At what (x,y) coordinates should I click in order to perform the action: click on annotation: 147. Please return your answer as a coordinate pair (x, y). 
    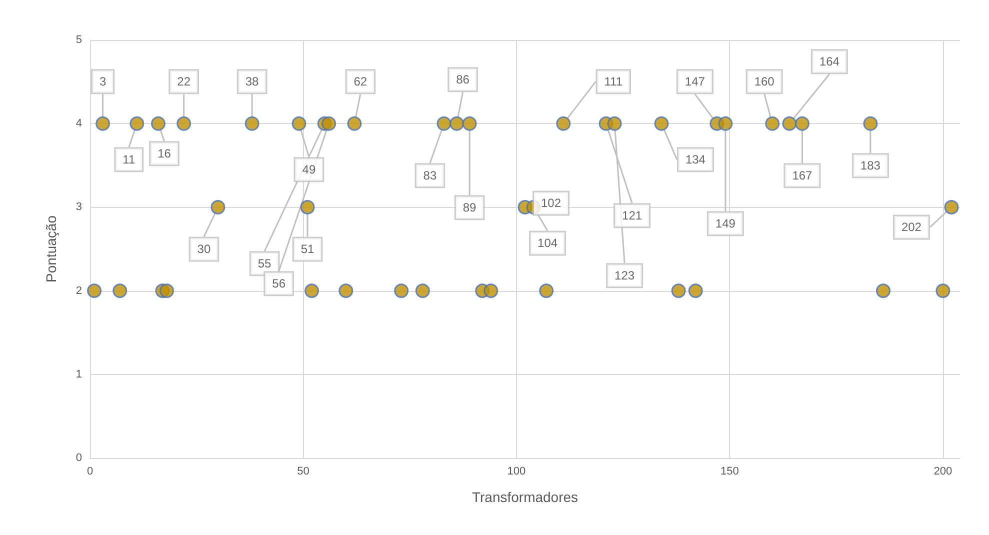
    Looking at the image, I should click on (695, 81).